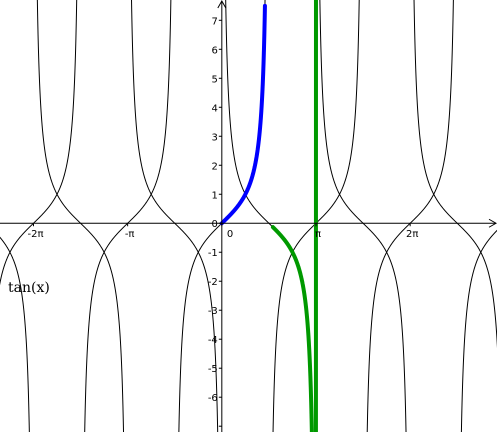 This screenshot has width=497, height=432. What do you see at coordinates (35, 234) in the screenshot?
I see `x-tick-label-0: -2π` at bounding box center [35, 234].